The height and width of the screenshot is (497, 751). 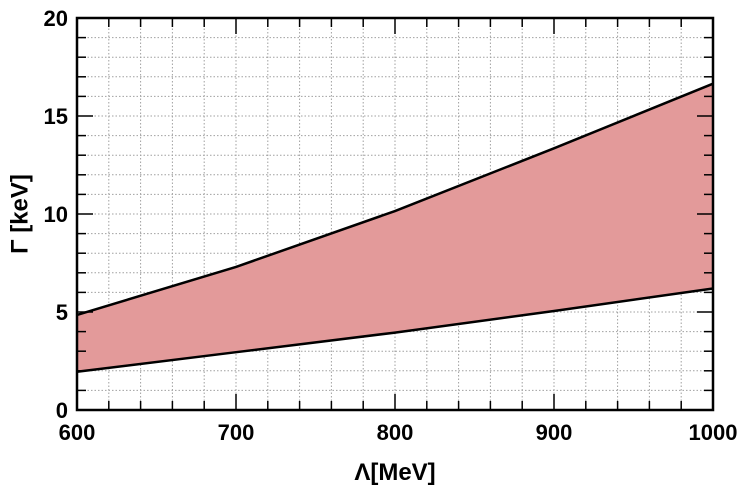 I want to click on x-tick-label: 800, so click(x=395, y=432).